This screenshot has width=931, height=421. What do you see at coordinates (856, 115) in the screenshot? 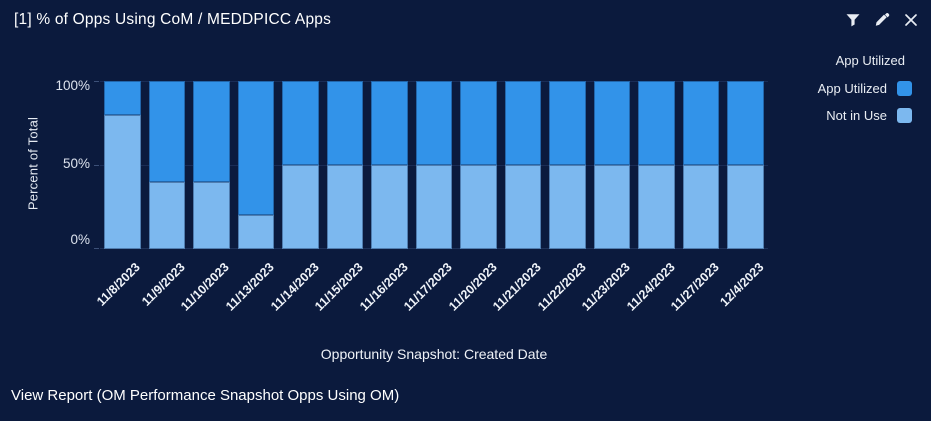
I see `legend-label: Not in Use` at bounding box center [856, 115].